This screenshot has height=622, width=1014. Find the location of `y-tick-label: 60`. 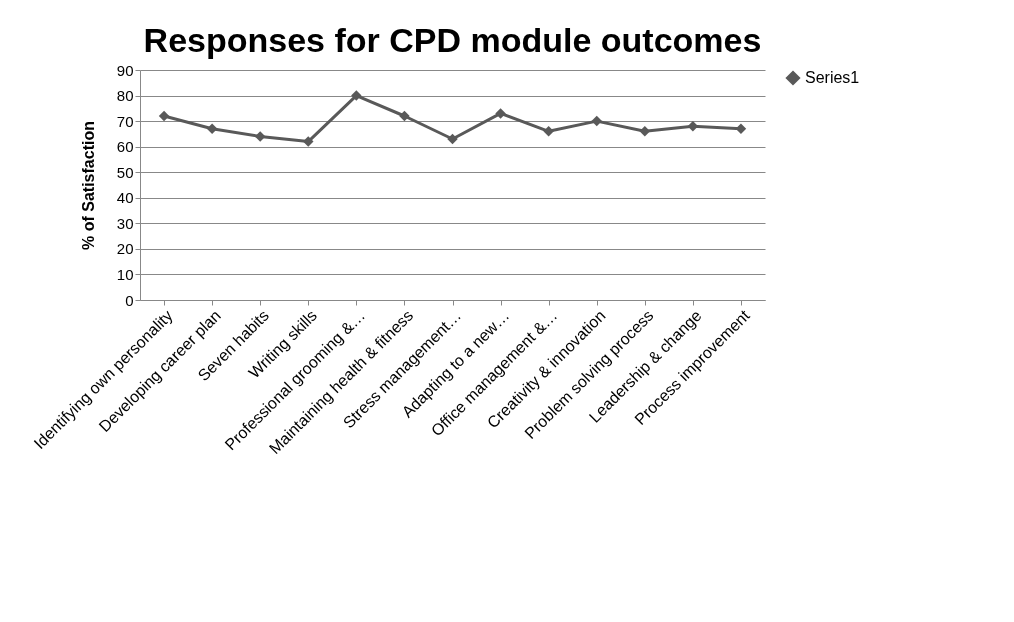

y-tick-label: 60 is located at coordinates (125, 147).